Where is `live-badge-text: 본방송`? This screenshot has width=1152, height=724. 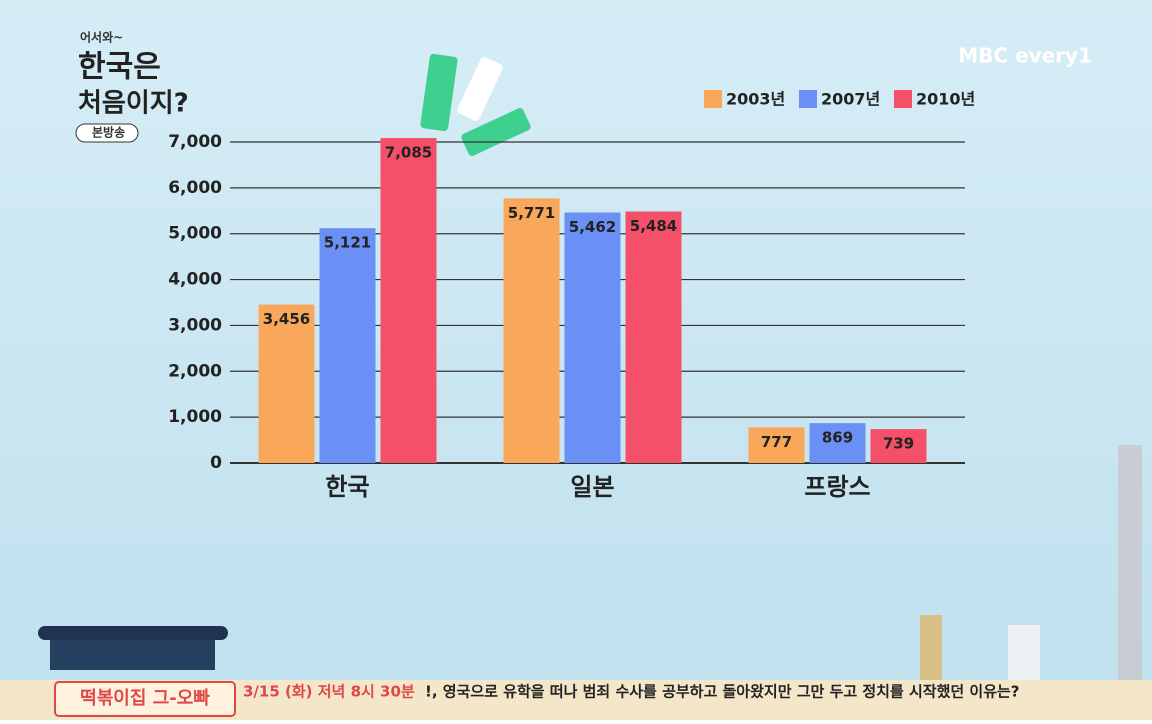 live-badge-text: 본방송 is located at coordinates (108, 132).